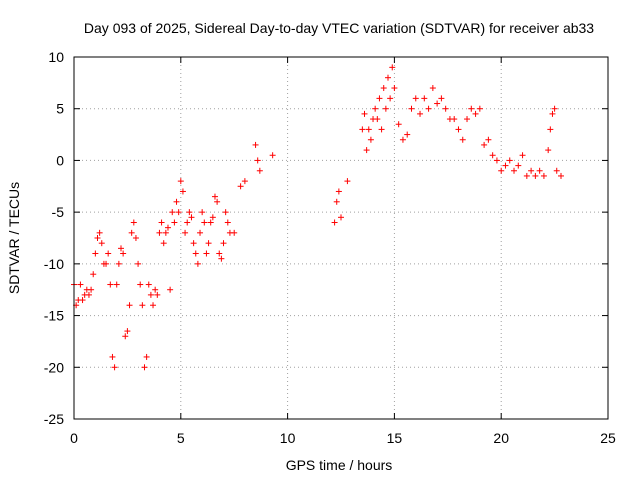  Describe the element at coordinates (54, 419) in the screenshot. I see `y-tick-label: -25` at that location.